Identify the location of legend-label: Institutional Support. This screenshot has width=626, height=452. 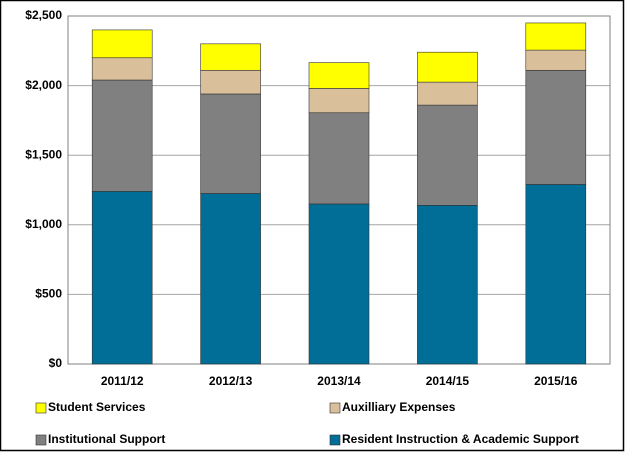
(106, 439).